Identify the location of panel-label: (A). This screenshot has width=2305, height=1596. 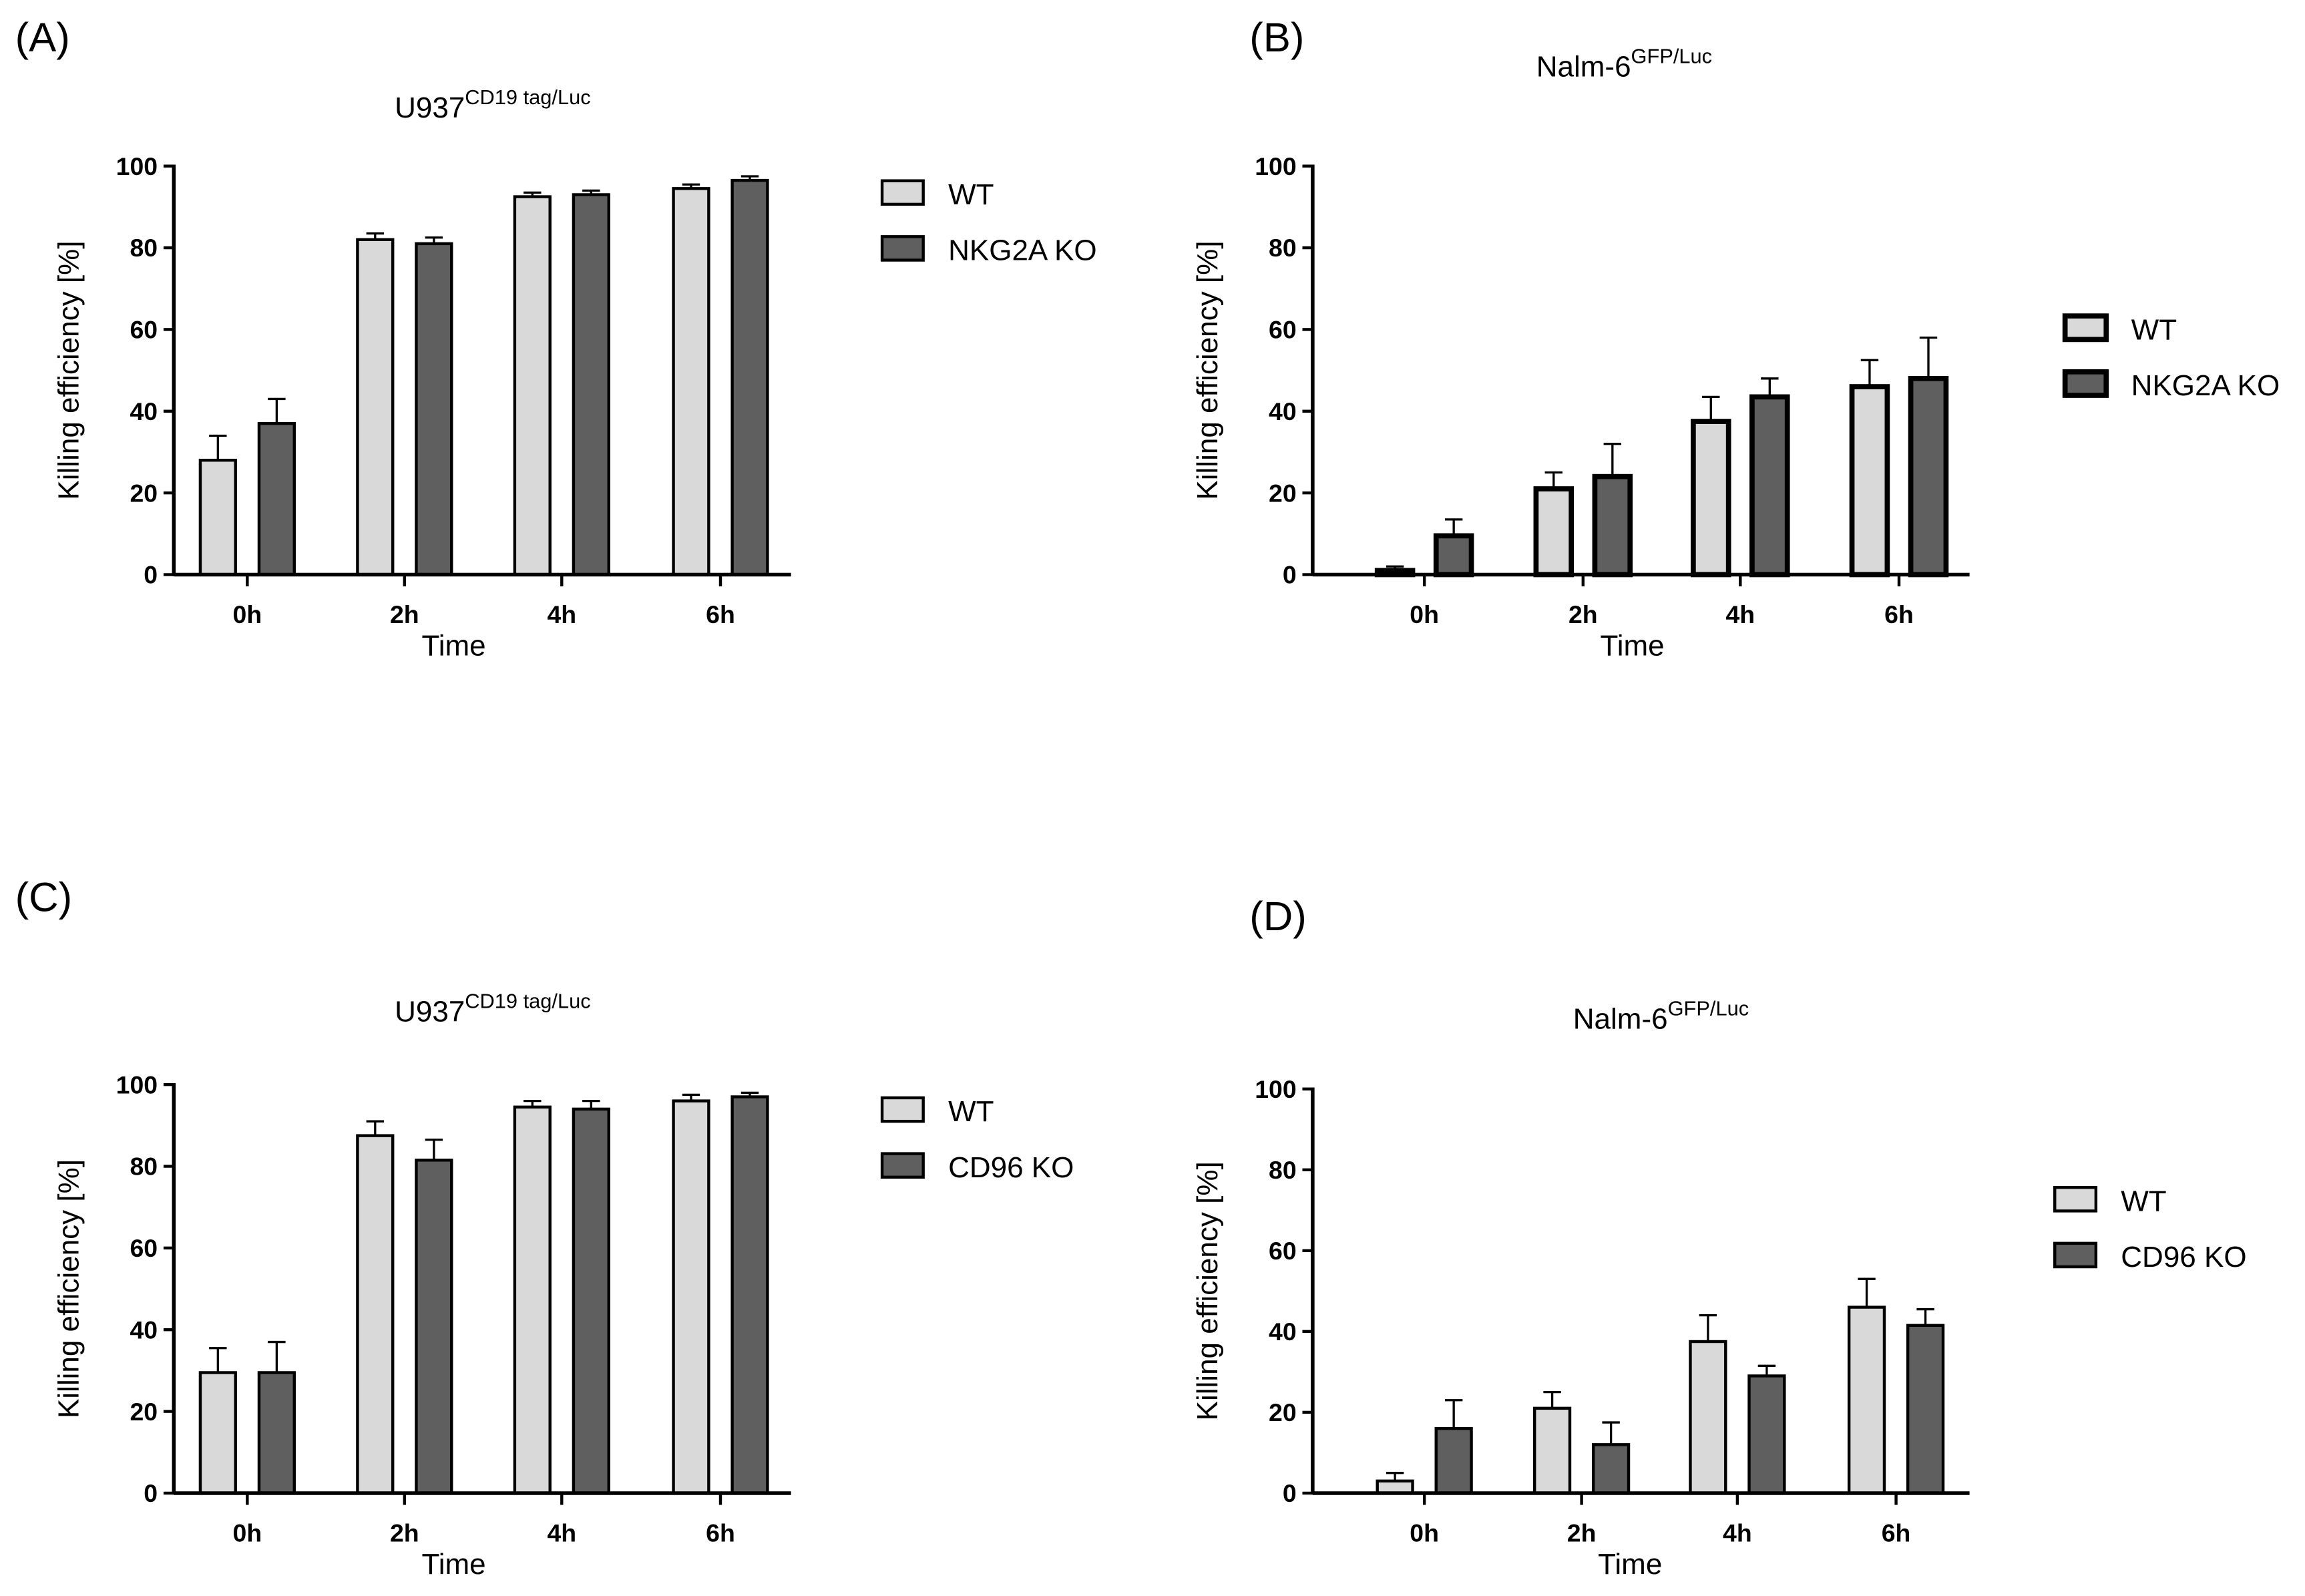
(42, 38).